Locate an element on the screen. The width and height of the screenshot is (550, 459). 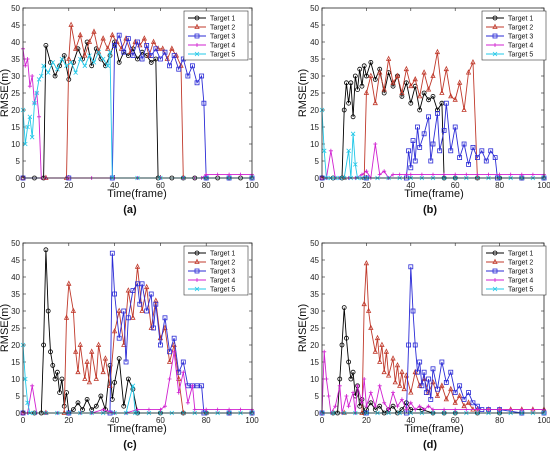
legend: Target 1 Target 2 Target 3 Target 4 Target 5 is located at coordinates (216, 270).